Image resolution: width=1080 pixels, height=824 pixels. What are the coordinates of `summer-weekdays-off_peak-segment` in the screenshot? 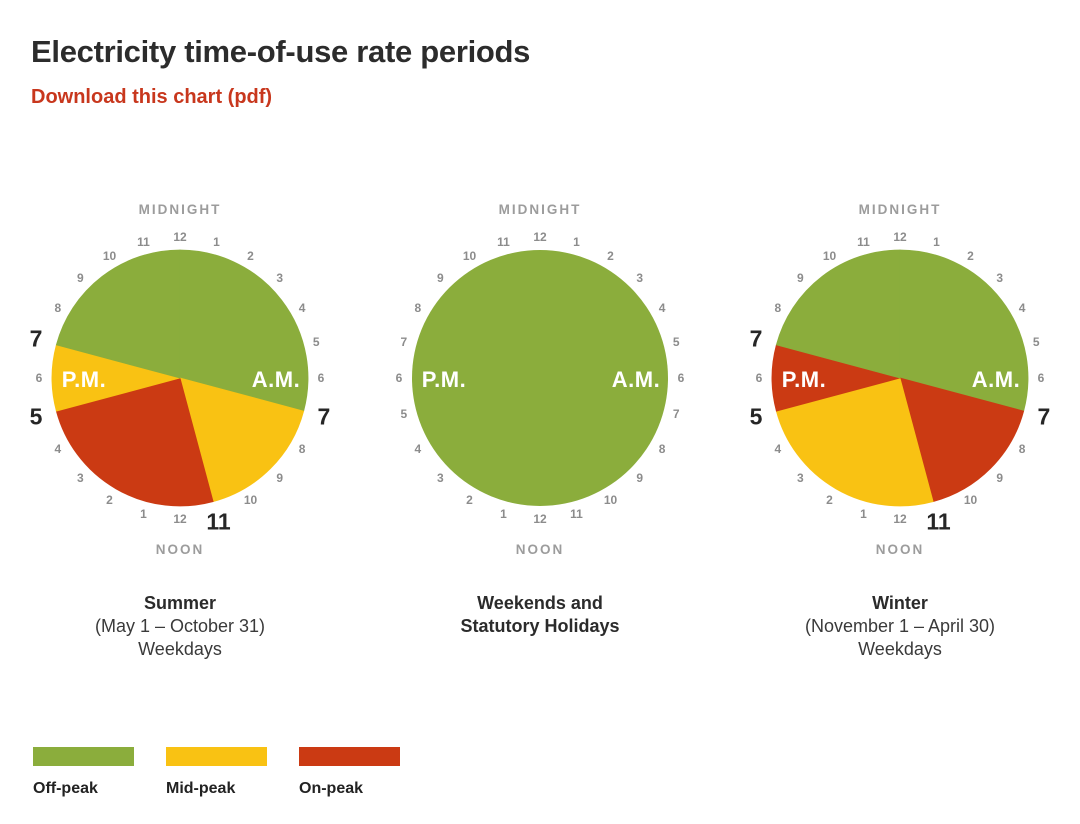 It's located at (244, 330).